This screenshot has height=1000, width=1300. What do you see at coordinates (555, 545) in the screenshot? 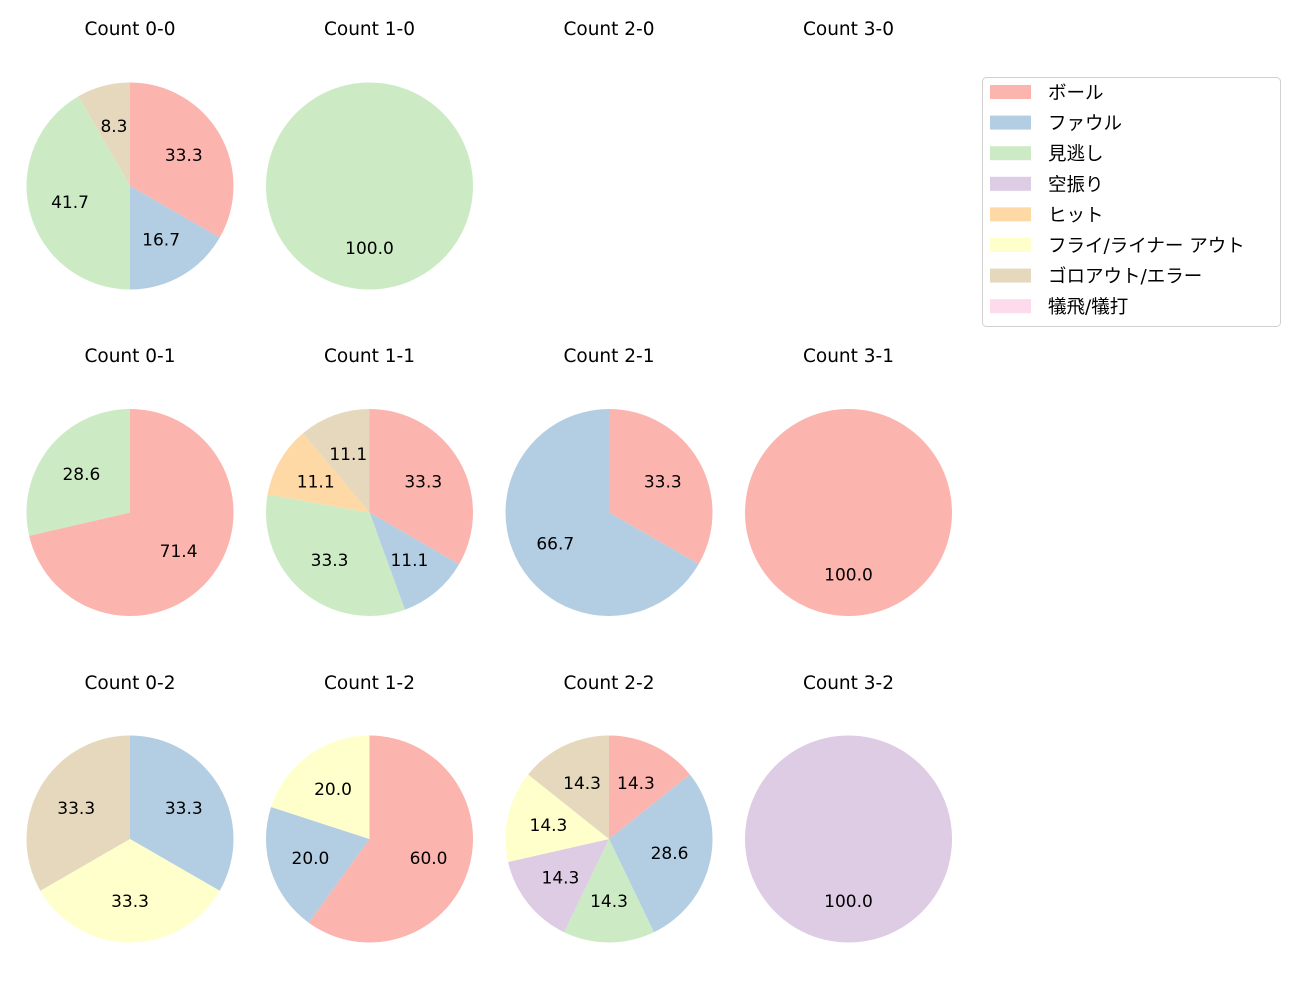
I see `pie-slice-label: 66.7` at bounding box center [555, 545].